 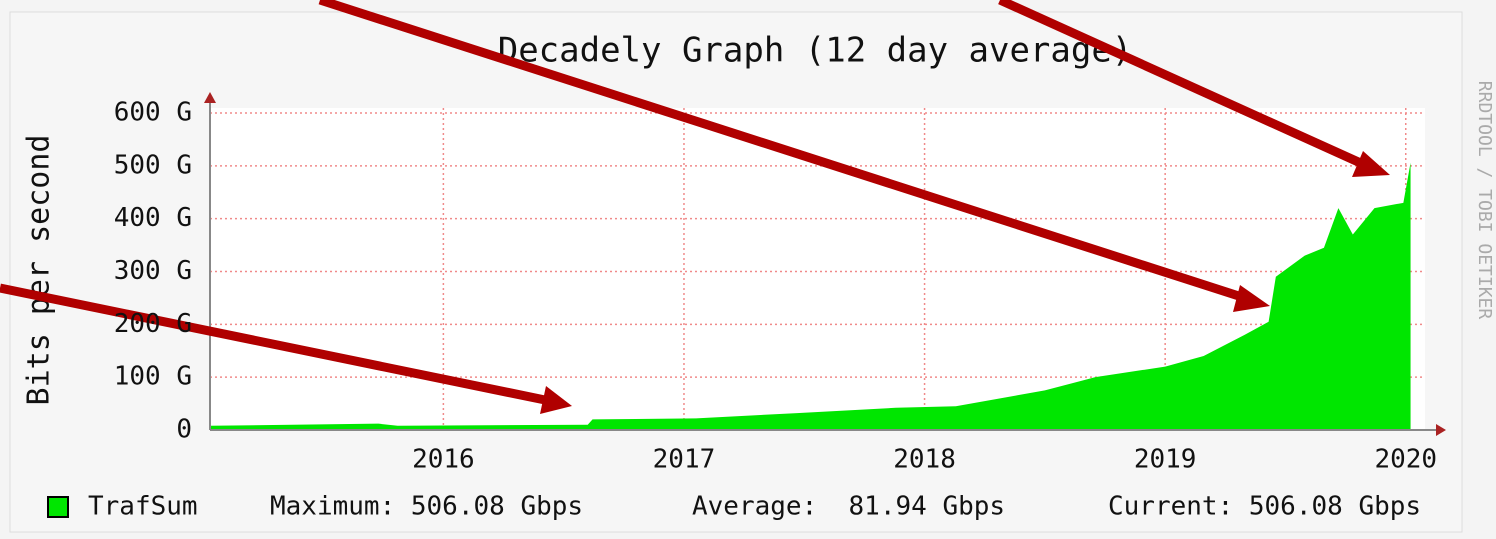 I want to click on y-tick-label: 300 G, so click(x=153, y=271).